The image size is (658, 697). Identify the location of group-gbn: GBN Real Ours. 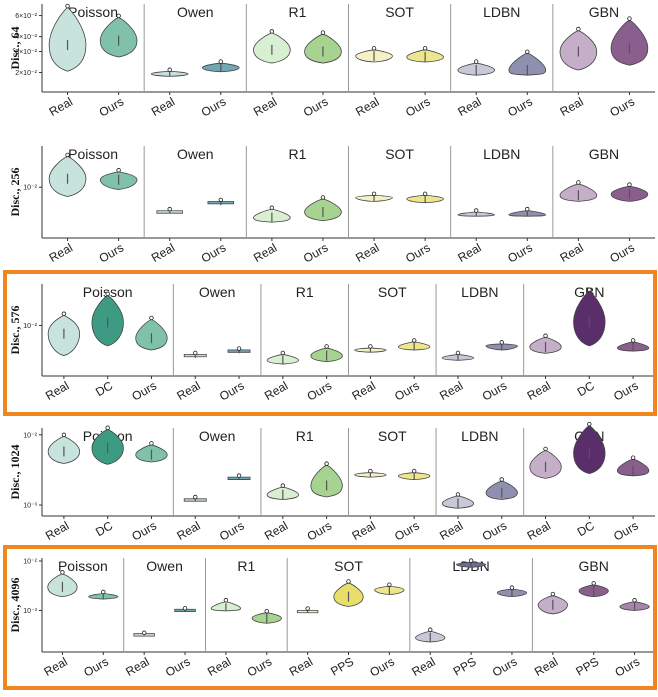
(600, 206).